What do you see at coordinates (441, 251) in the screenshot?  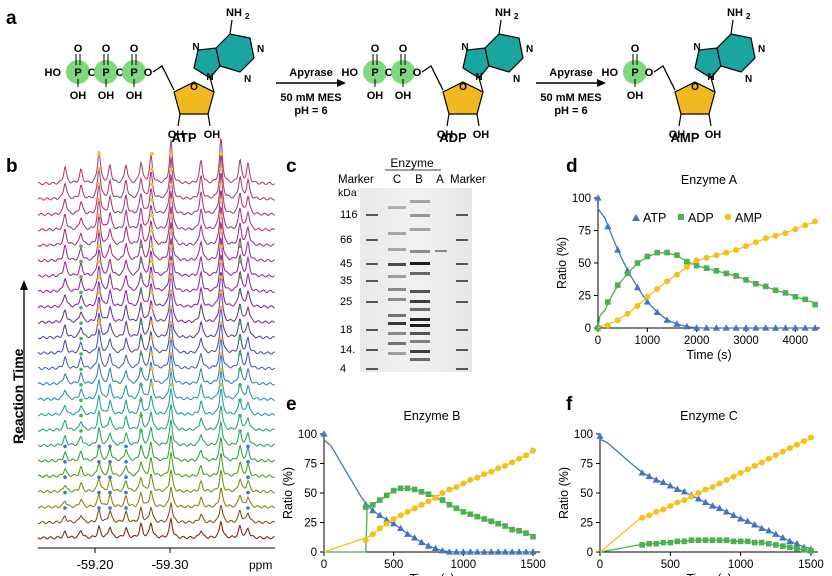 I see `gel-band-lane-a` at bounding box center [441, 251].